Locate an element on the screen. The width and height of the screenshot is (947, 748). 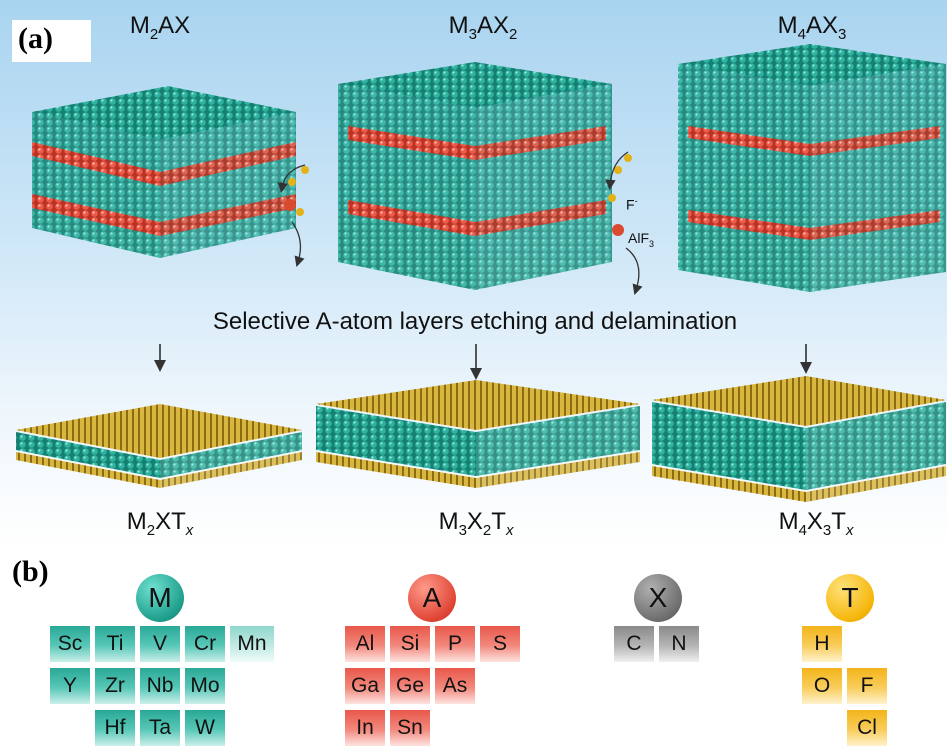
phase-title-m3ax2: M3AX2 is located at coordinates (483, 27).